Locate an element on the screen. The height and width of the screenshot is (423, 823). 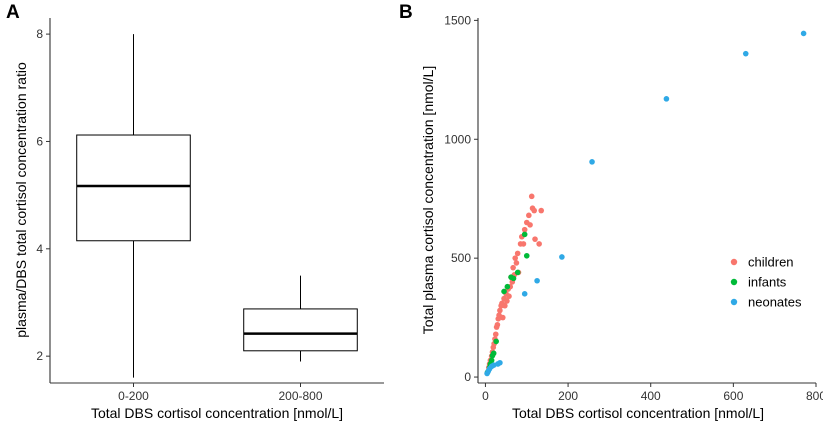
panel-a-y-tick-label: 4 is located at coordinates (39, 249).